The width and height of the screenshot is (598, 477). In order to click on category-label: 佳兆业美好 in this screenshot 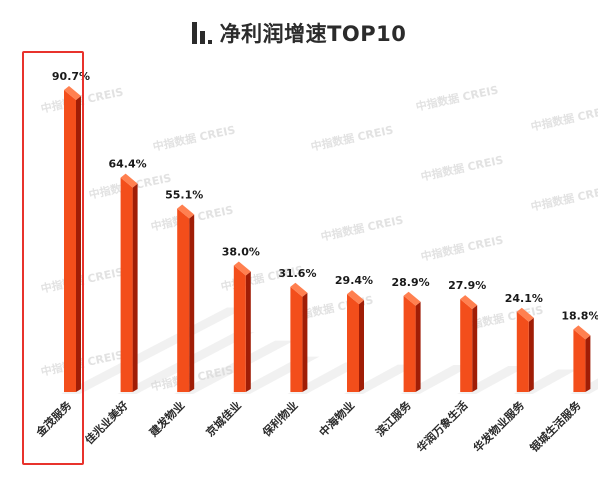, I will do `click(106, 422)`.